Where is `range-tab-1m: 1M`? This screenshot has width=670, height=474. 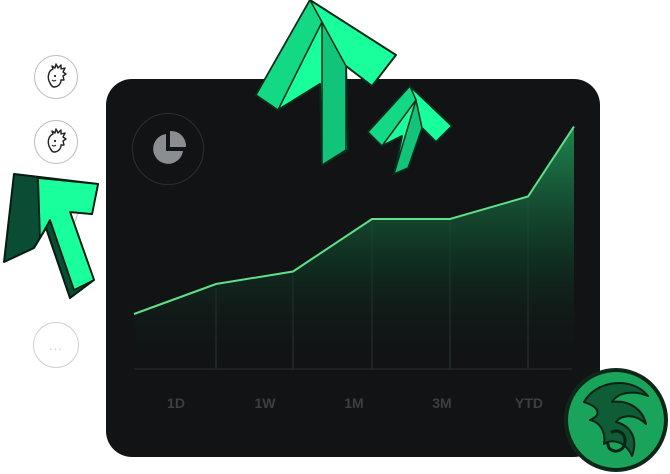 range-tab-1m: 1M is located at coordinates (354, 403).